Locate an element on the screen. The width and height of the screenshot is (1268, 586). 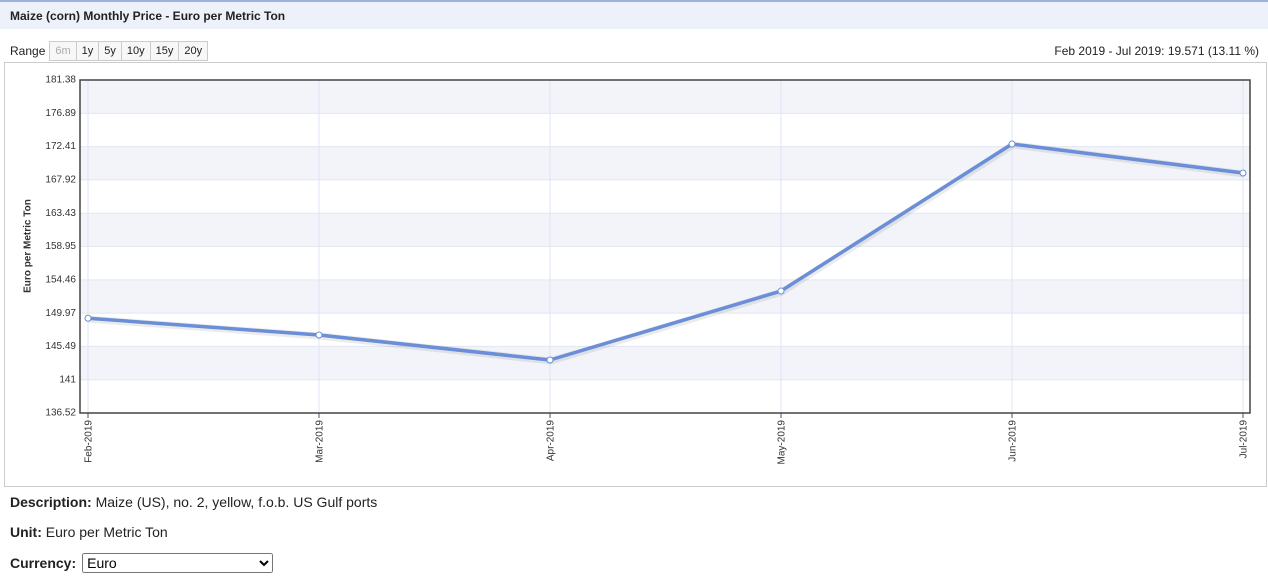
range-label: Range is located at coordinates (28, 51).